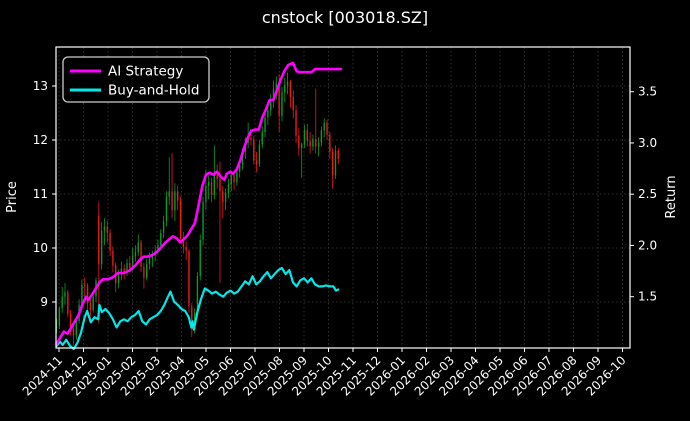 The width and height of the screenshot is (690, 421). Describe the element at coordinates (40, 140) in the screenshot. I see `y-left-tick-label: 12` at that location.